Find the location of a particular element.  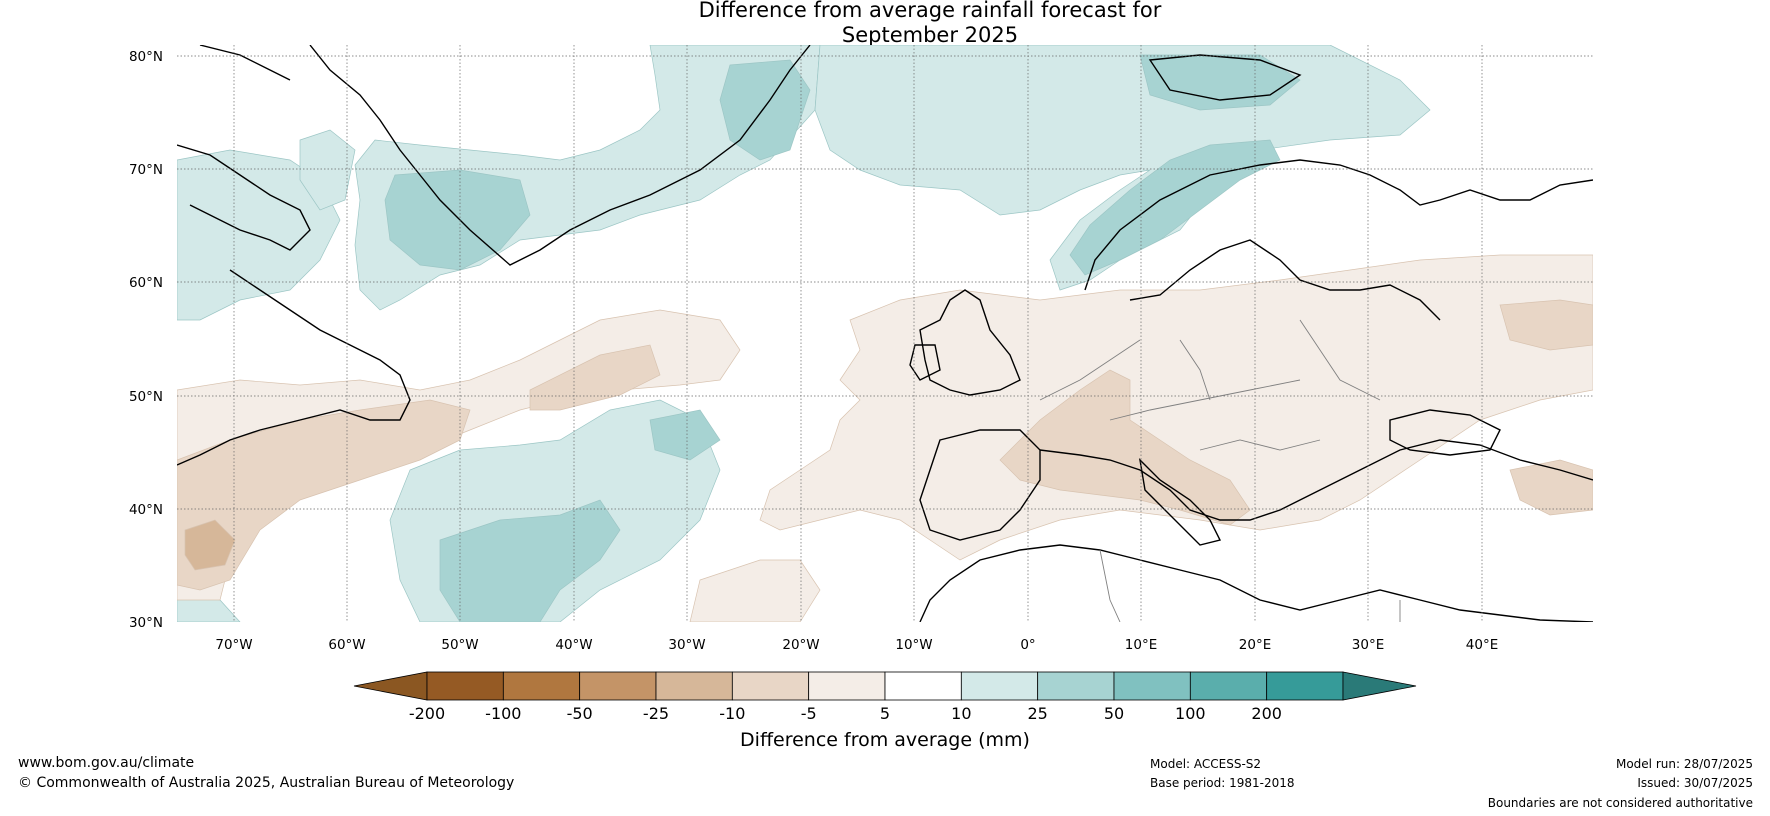

uk-ireland is located at coordinates (970, 342).